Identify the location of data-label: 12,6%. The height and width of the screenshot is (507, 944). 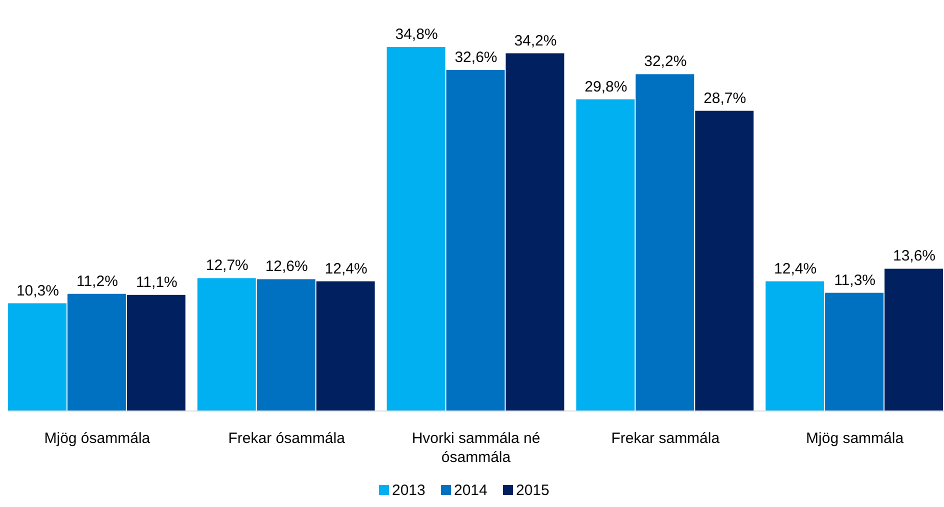
(286, 267).